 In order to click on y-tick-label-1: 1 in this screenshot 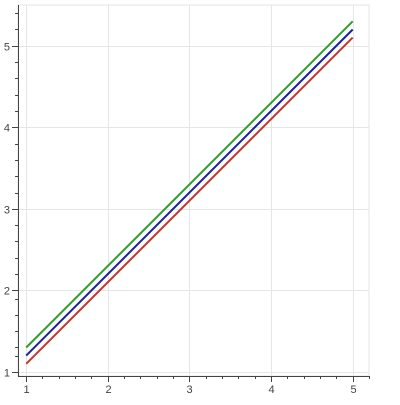, I will do `click(7, 374)`.